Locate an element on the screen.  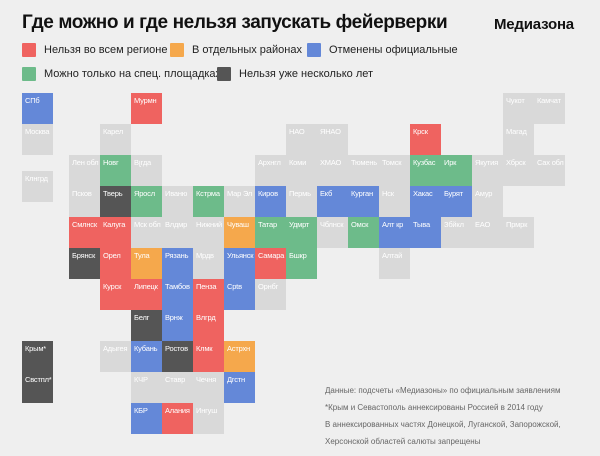
region-tile: Мурмн is located at coordinates (146, 108).